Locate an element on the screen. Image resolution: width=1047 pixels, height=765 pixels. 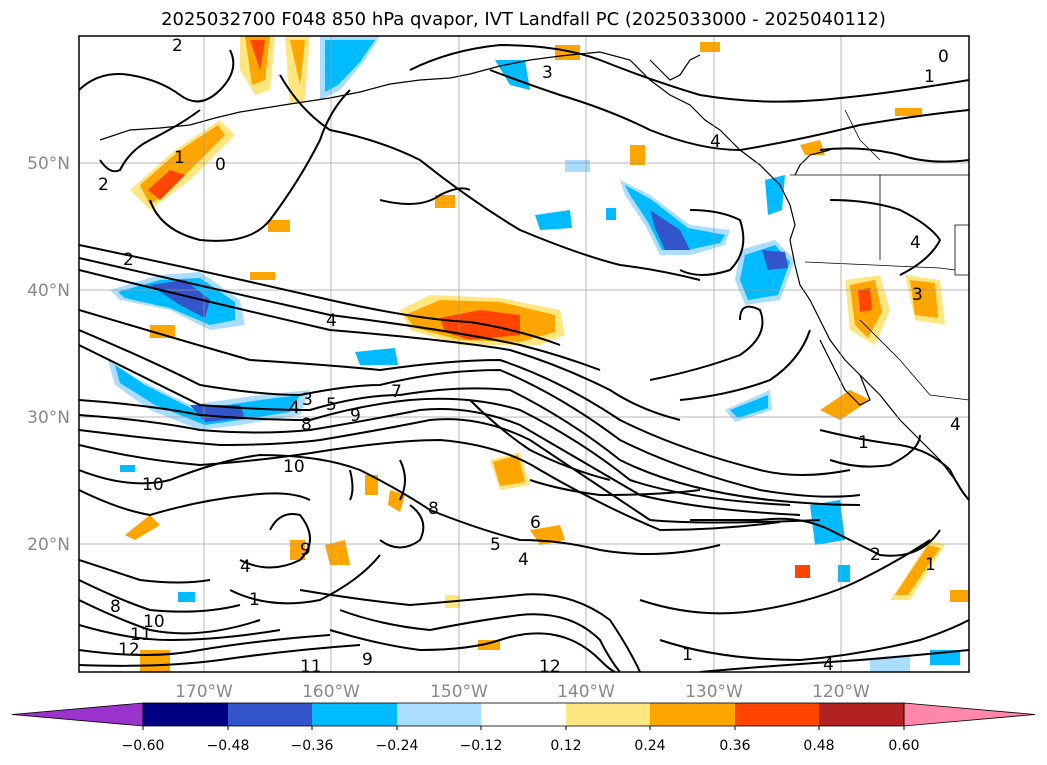
contour-label: 7 is located at coordinates (396, 392).